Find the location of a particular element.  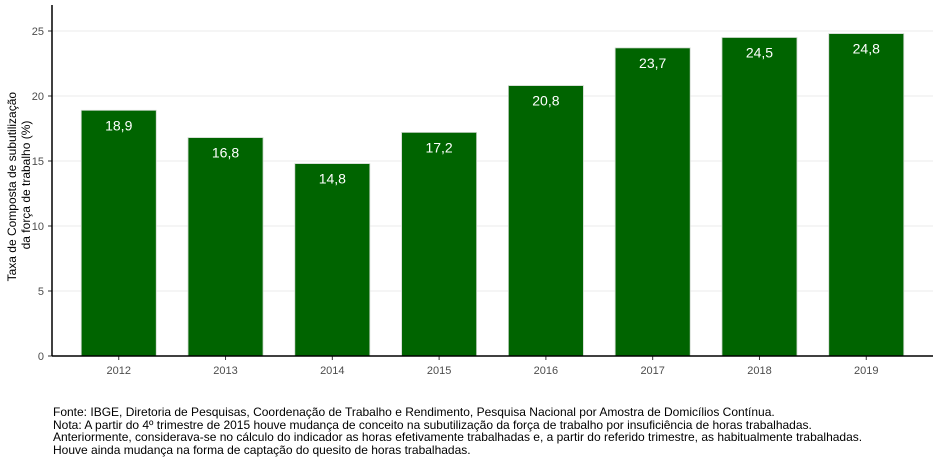

x-tick-label-2012: 2012 is located at coordinates (119, 371).